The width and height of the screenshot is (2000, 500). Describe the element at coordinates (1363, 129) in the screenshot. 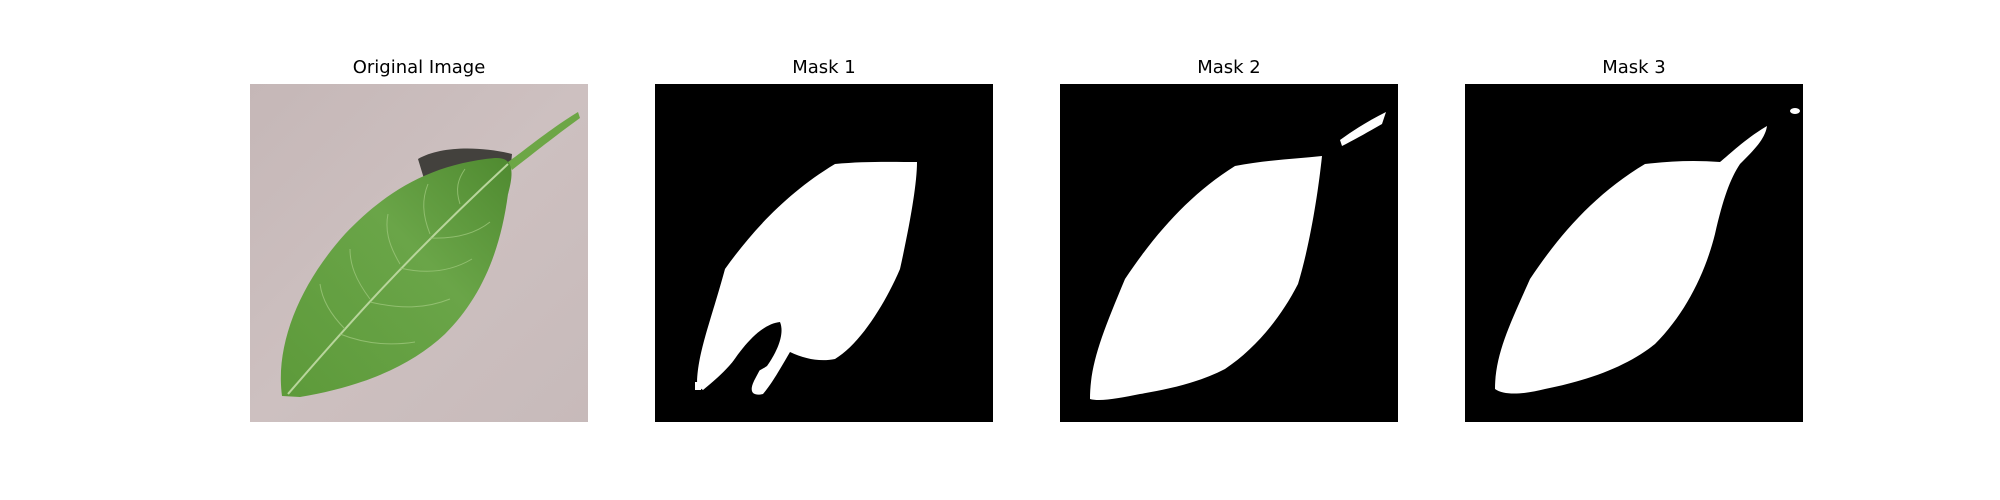

I see `mask-stem` at that location.